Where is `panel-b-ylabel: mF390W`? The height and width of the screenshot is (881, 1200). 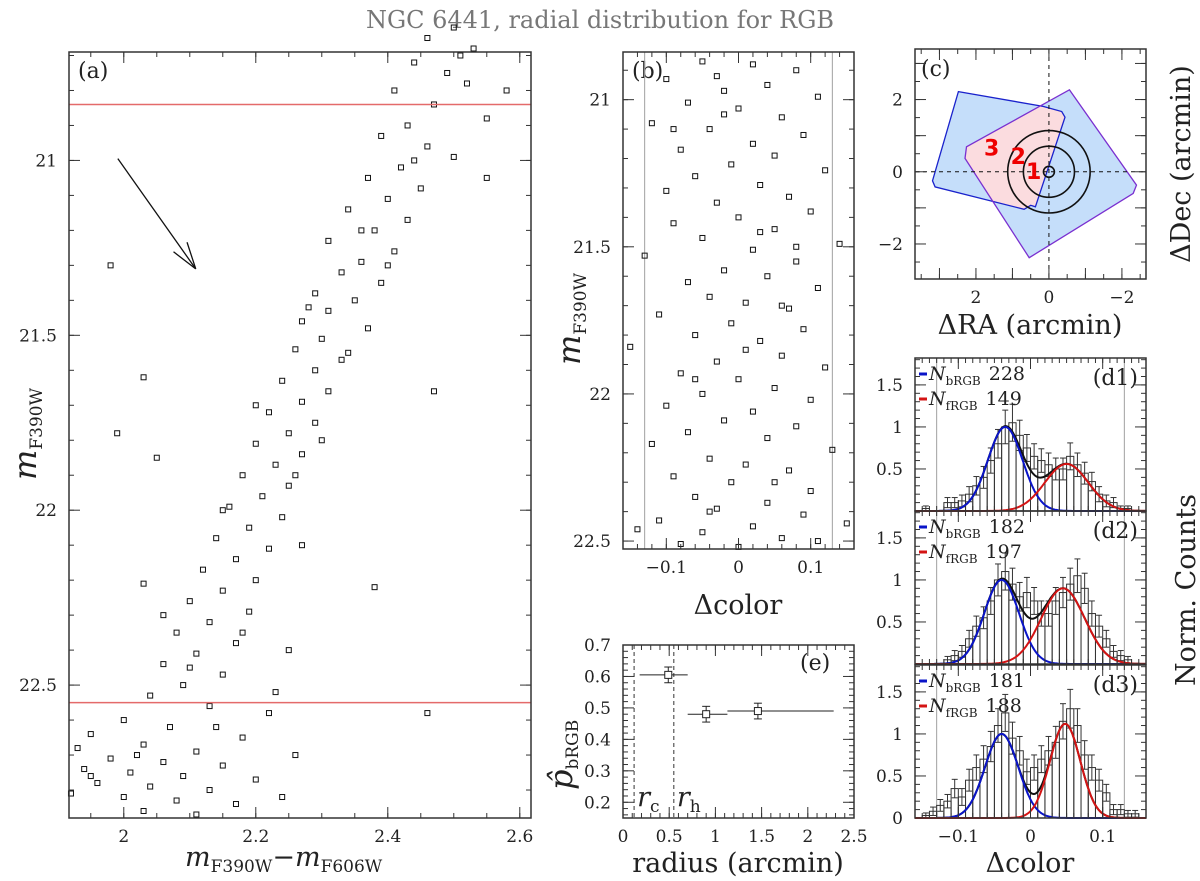
panel-b-ylabel: mF390W is located at coordinates (570, 318).